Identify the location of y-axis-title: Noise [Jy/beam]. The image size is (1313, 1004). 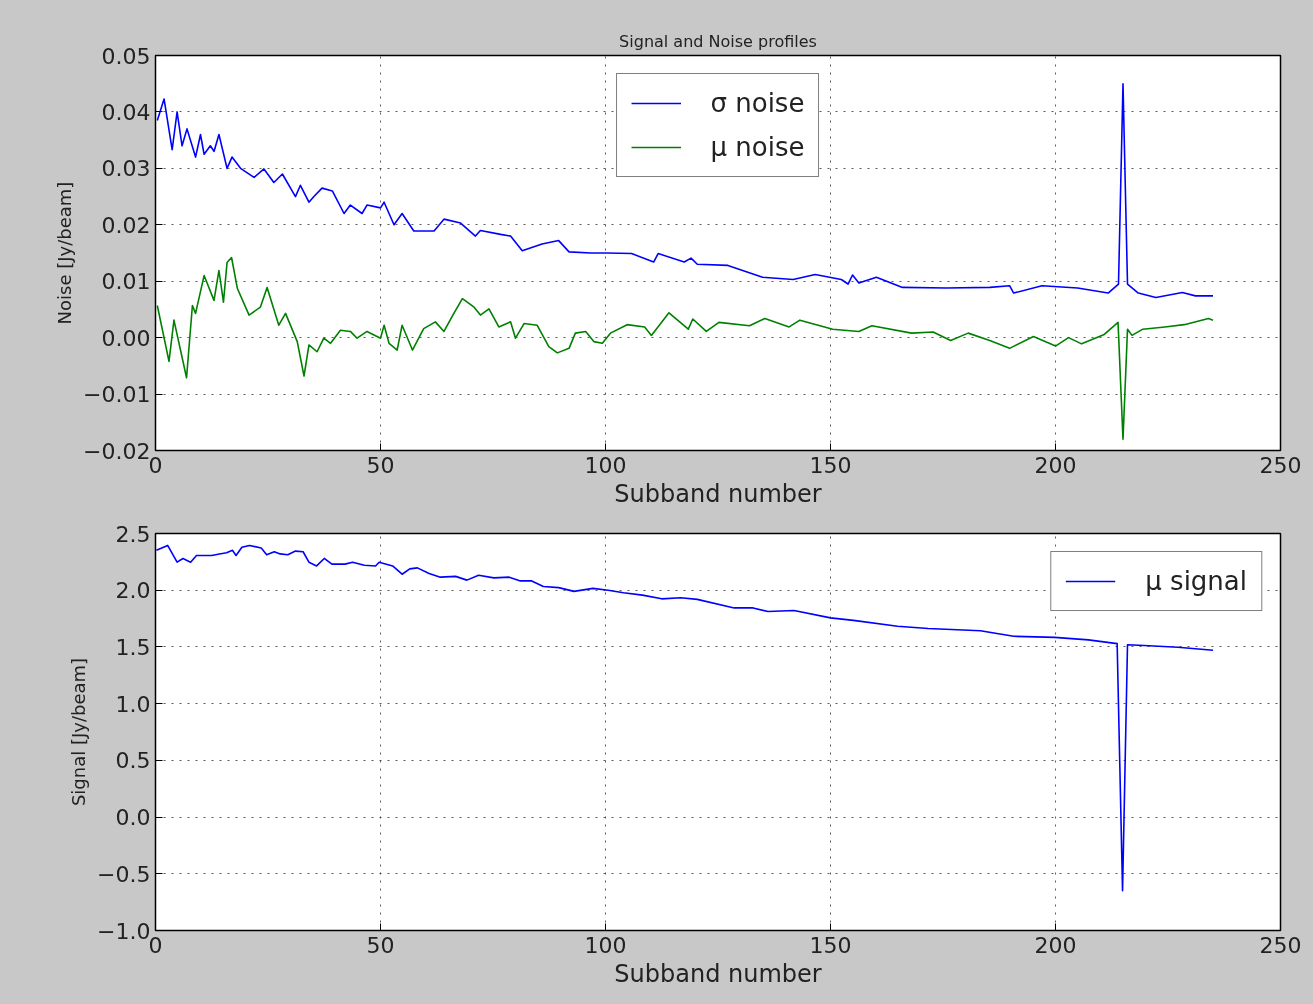
(65, 253).